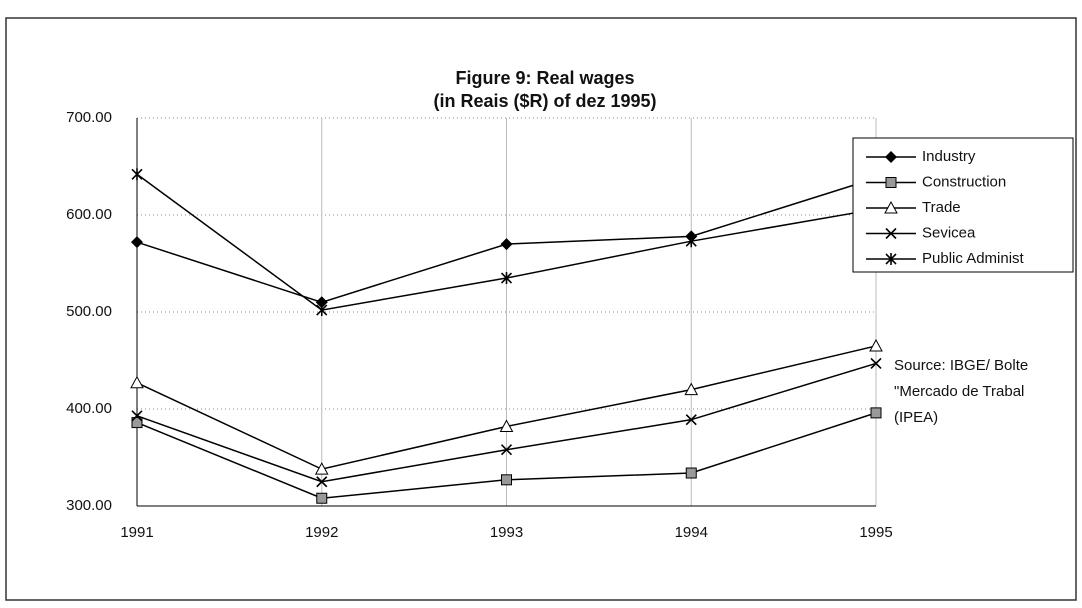 Image resolution: width=1082 pixels, height=608 pixels. What do you see at coordinates (89, 311) in the screenshot?
I see `y-tick-label: 500.00` at bounding box center [89, 311].